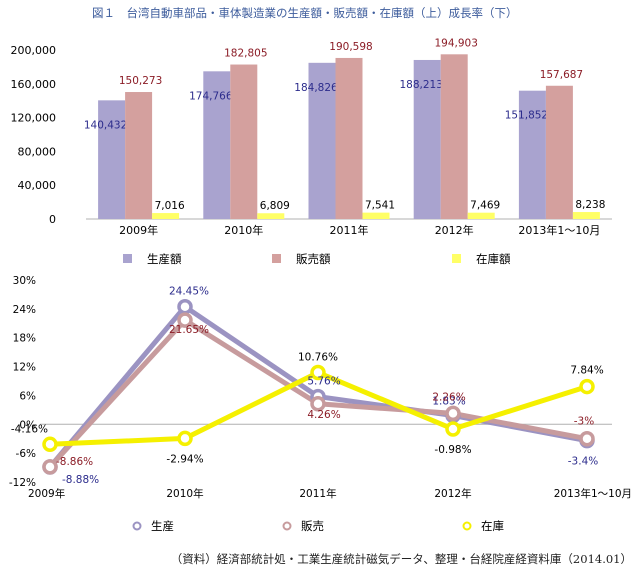  I want to click on line-ytick-label: 6%, so click(27, 396).